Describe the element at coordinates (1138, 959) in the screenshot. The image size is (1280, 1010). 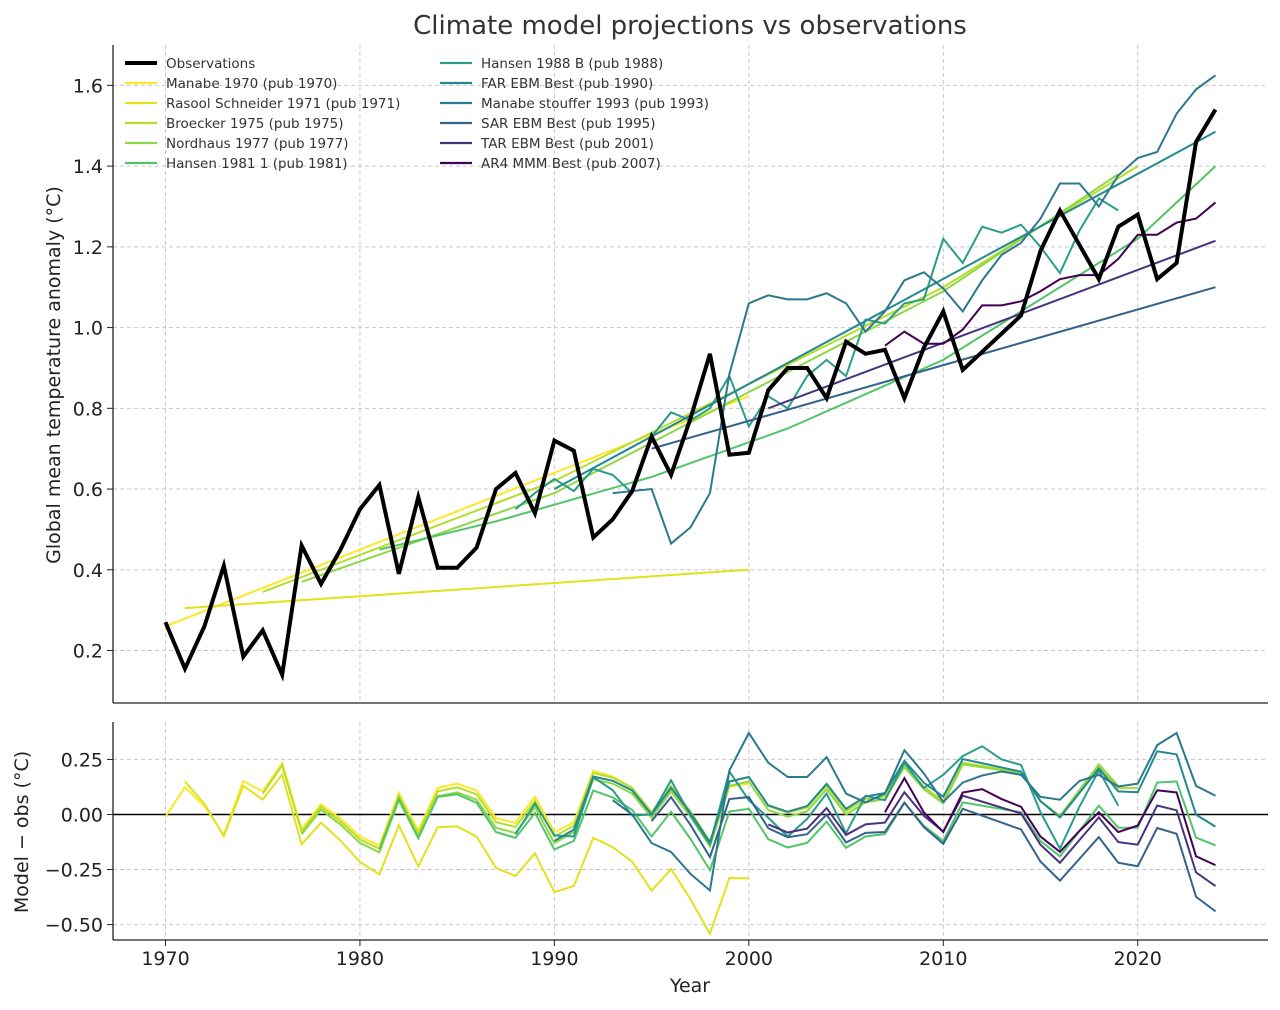
I see `x-tick-label: 2020` at that location.